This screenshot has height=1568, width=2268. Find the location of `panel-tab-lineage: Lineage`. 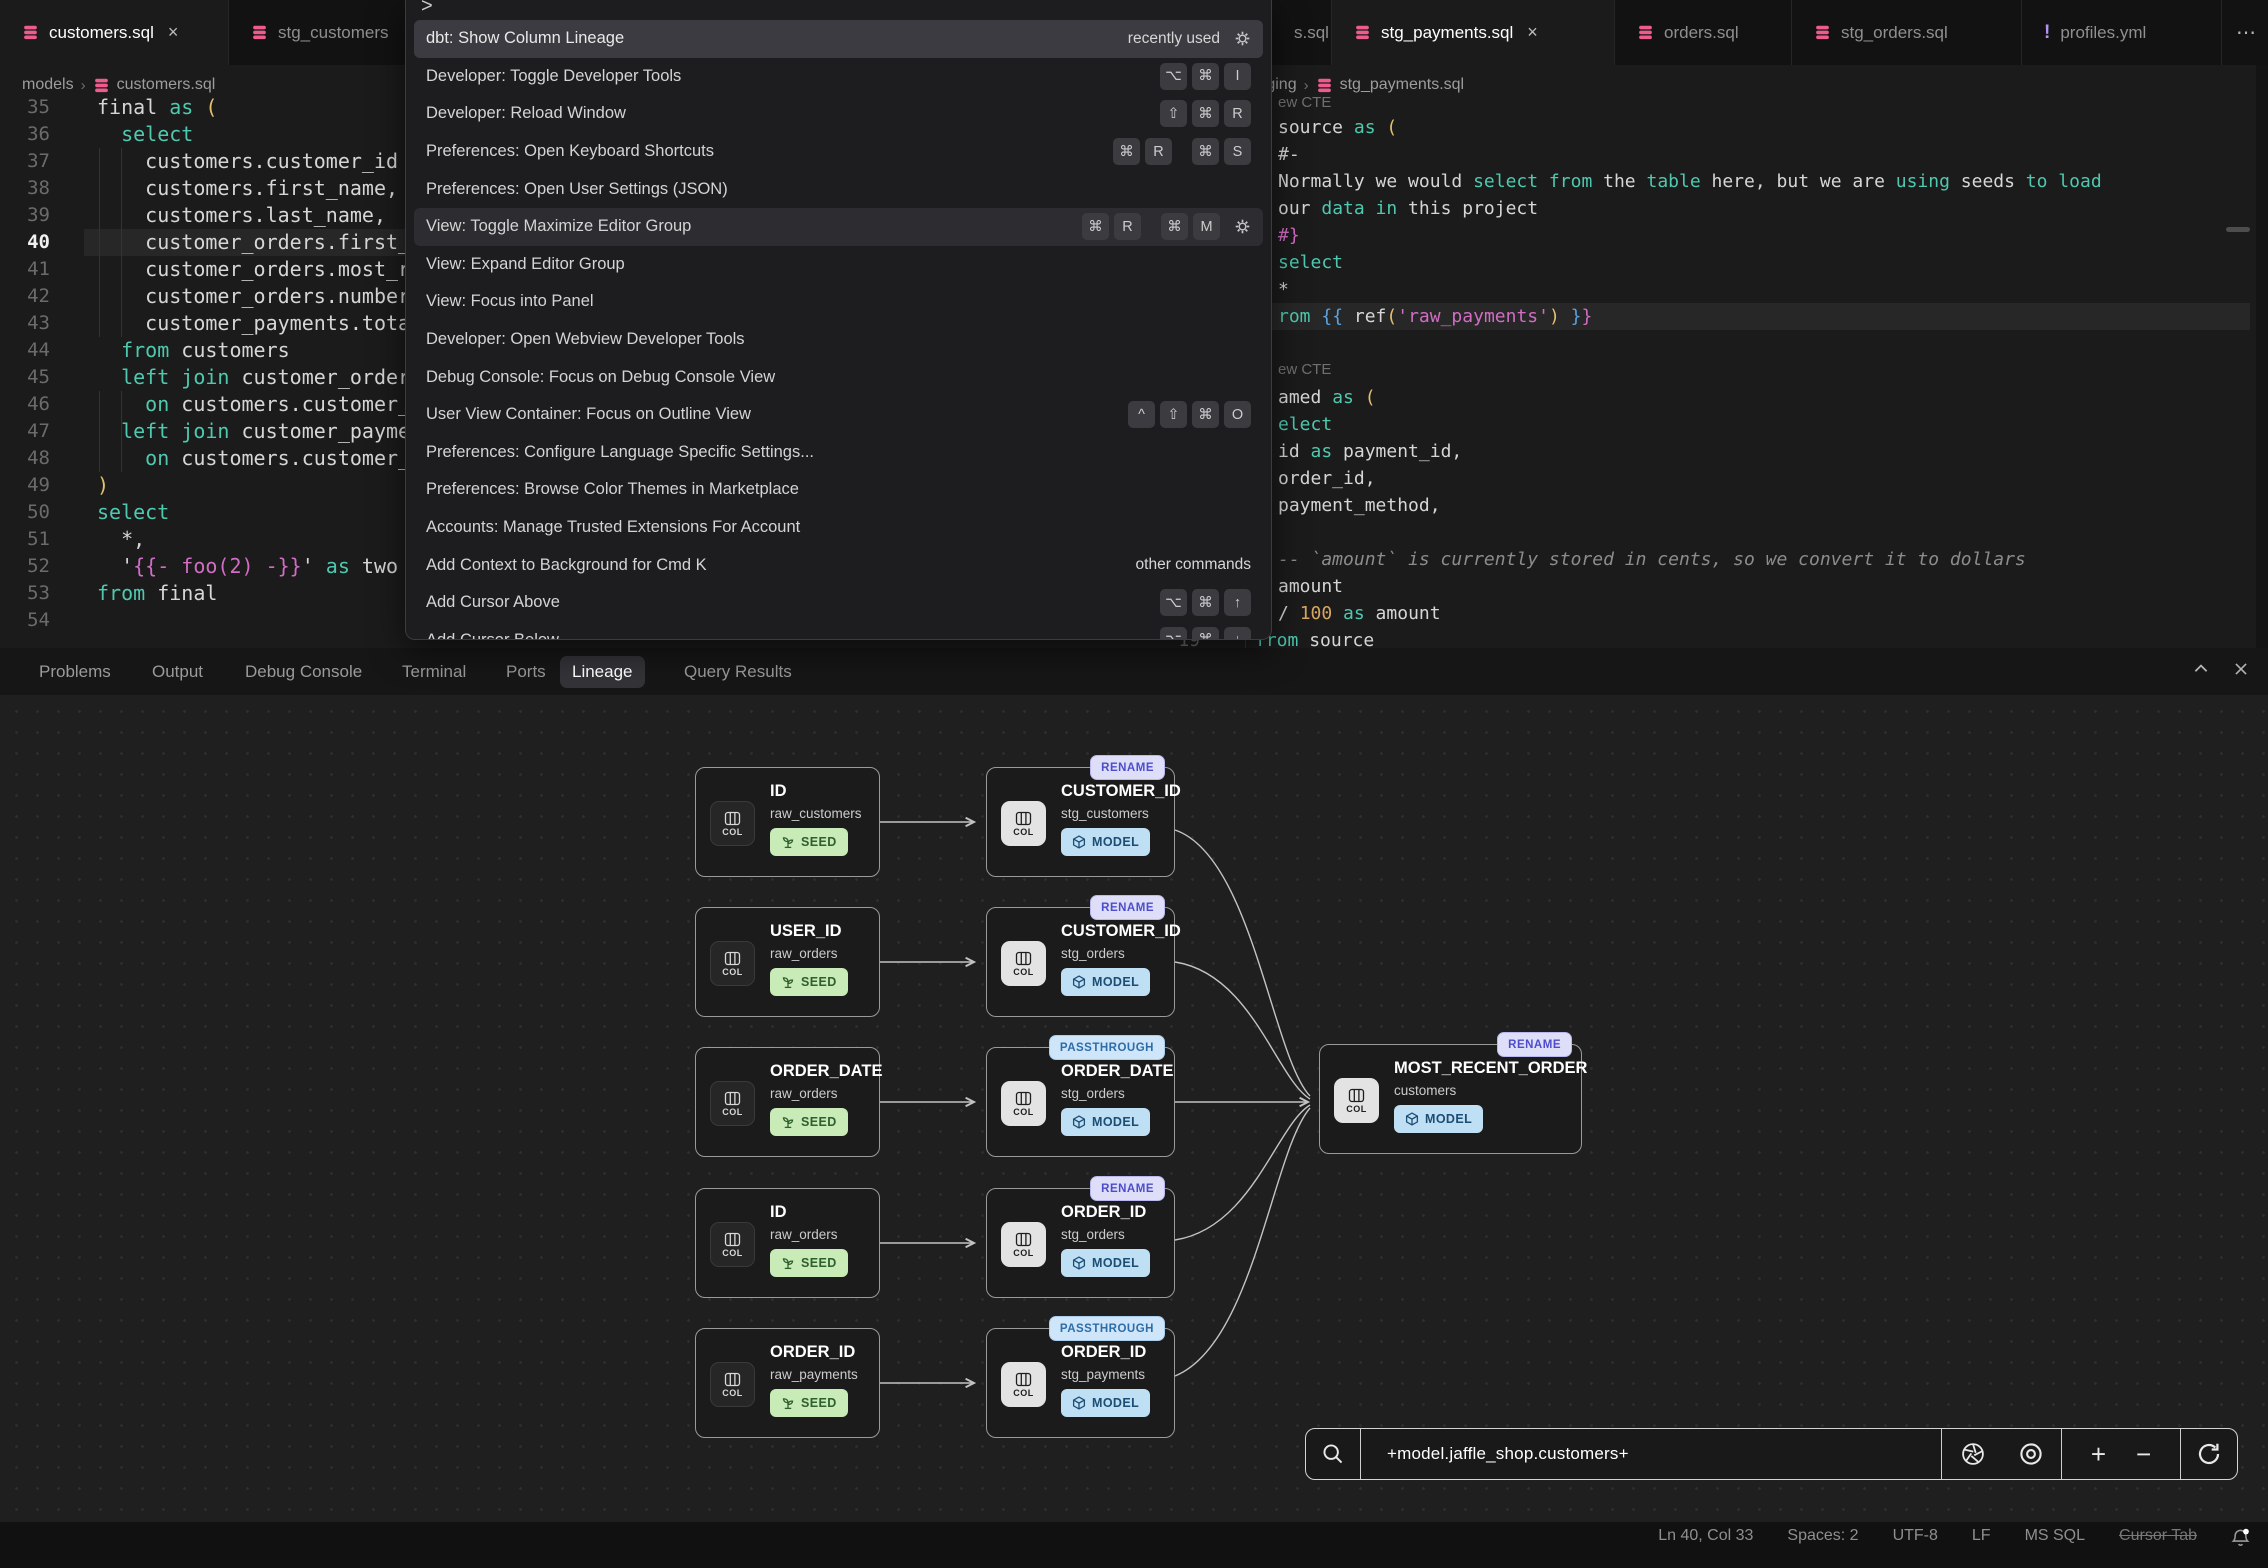

panel-tab-lineage: Lineage is located at coordinates (602, 672).